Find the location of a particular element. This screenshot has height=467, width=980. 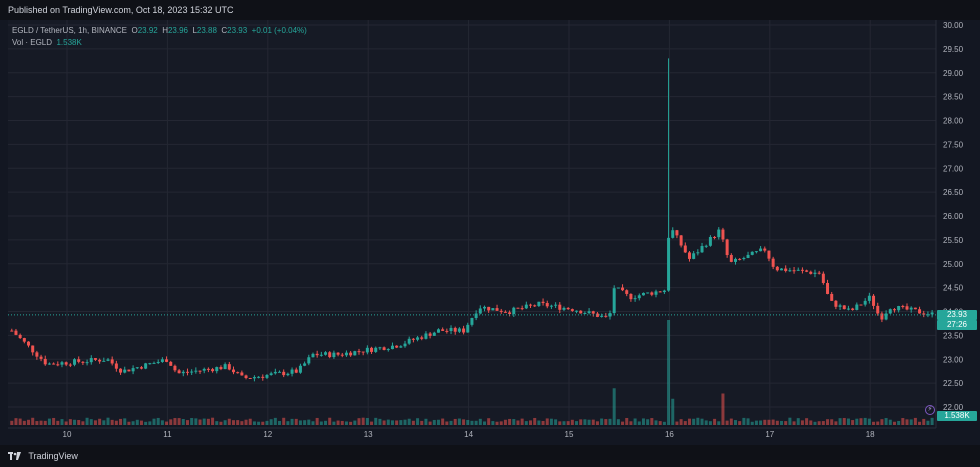

x-tick-label: 17 is located at coordinates (769, 434).